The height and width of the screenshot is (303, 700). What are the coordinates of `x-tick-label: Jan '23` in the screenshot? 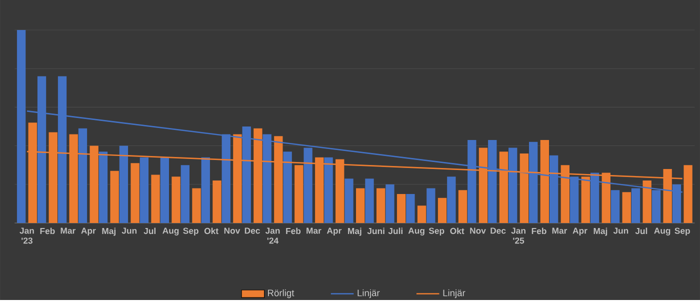 It's located at (27, 235).